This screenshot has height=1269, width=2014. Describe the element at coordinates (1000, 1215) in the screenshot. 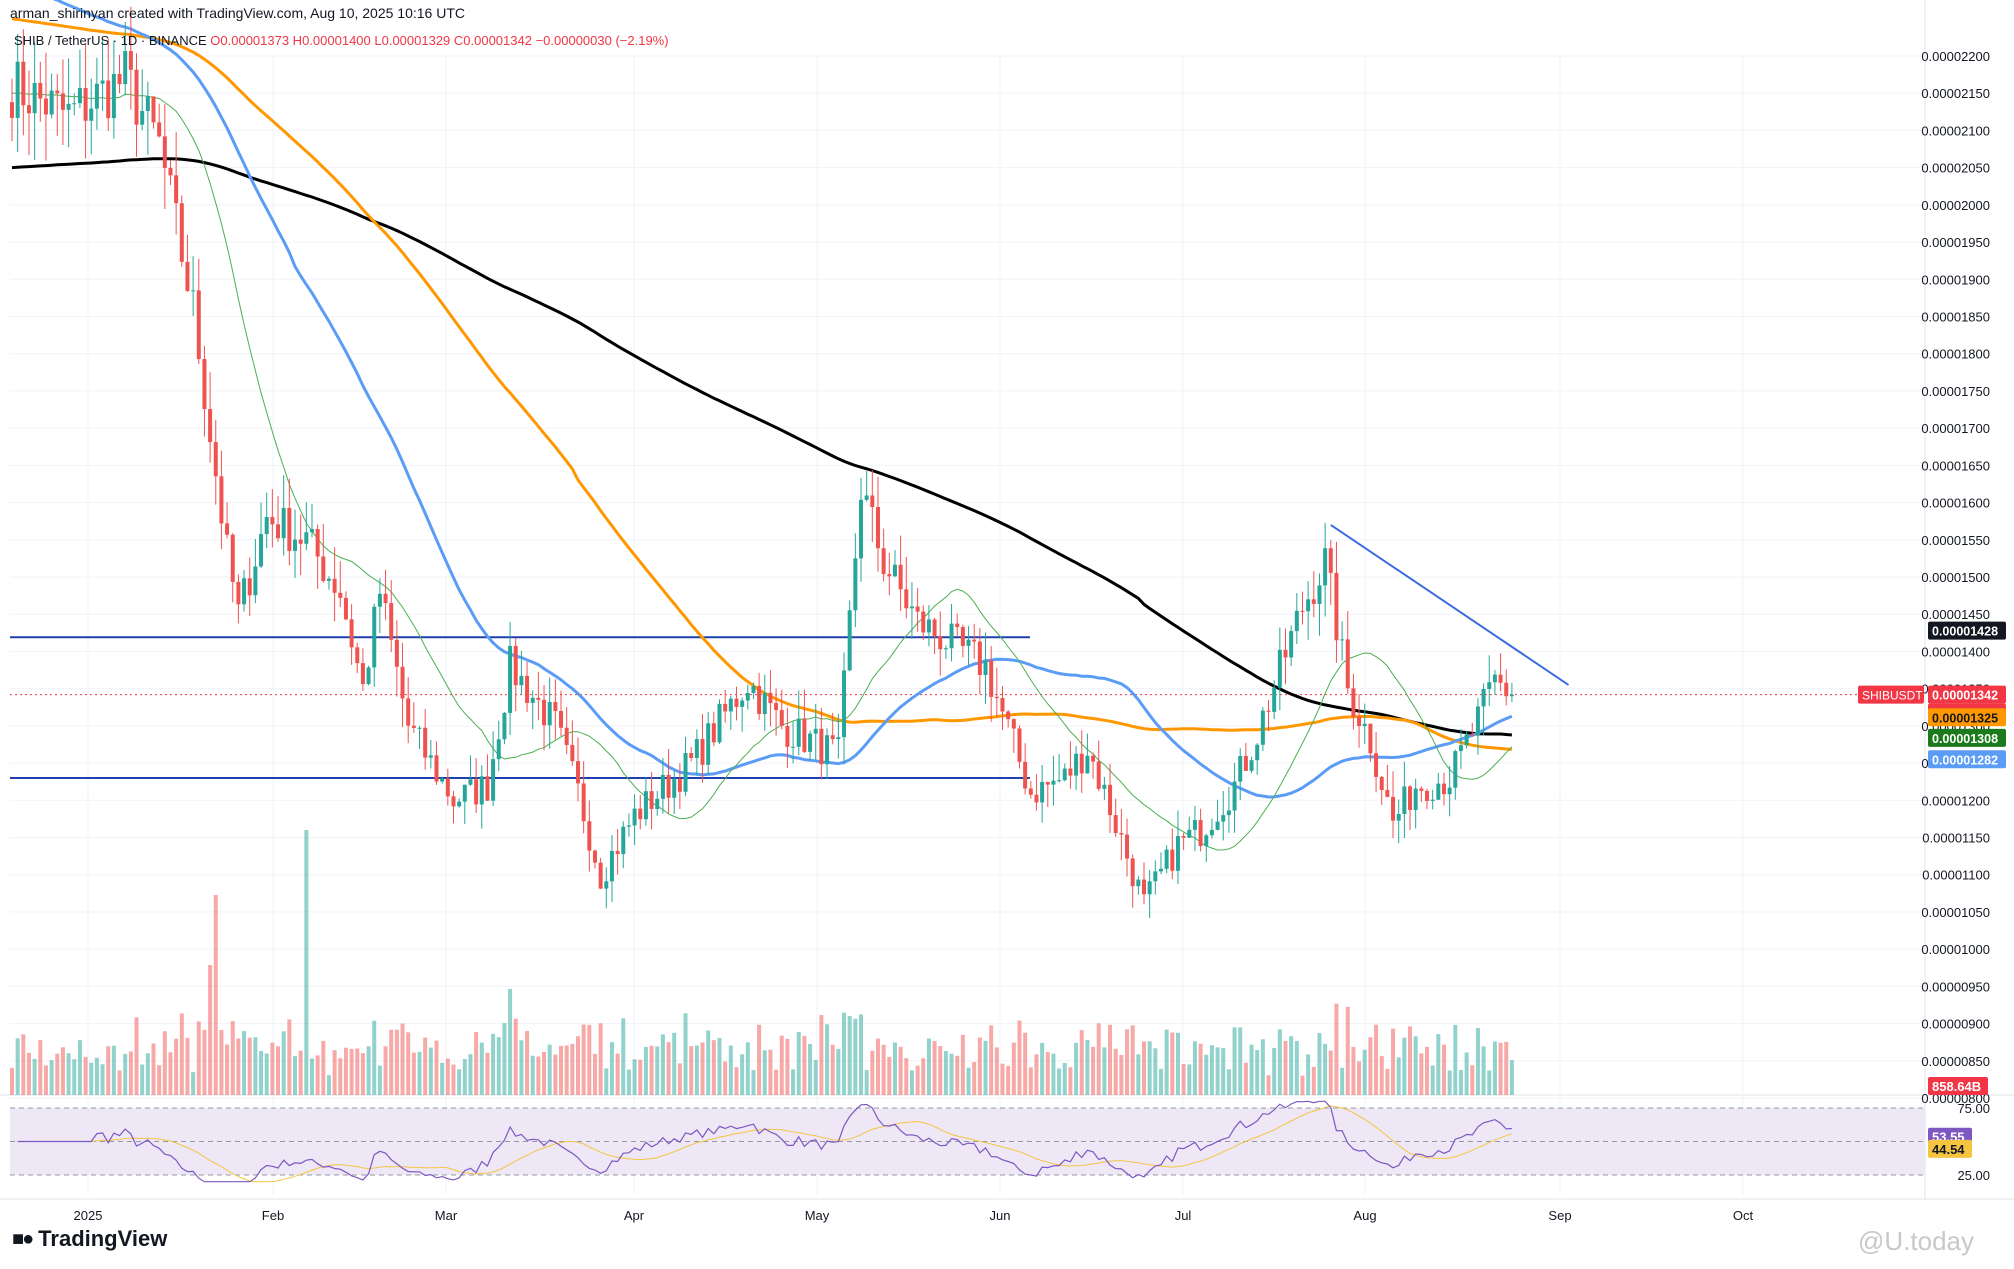

I see `time-tick-label: Jun` at that location.